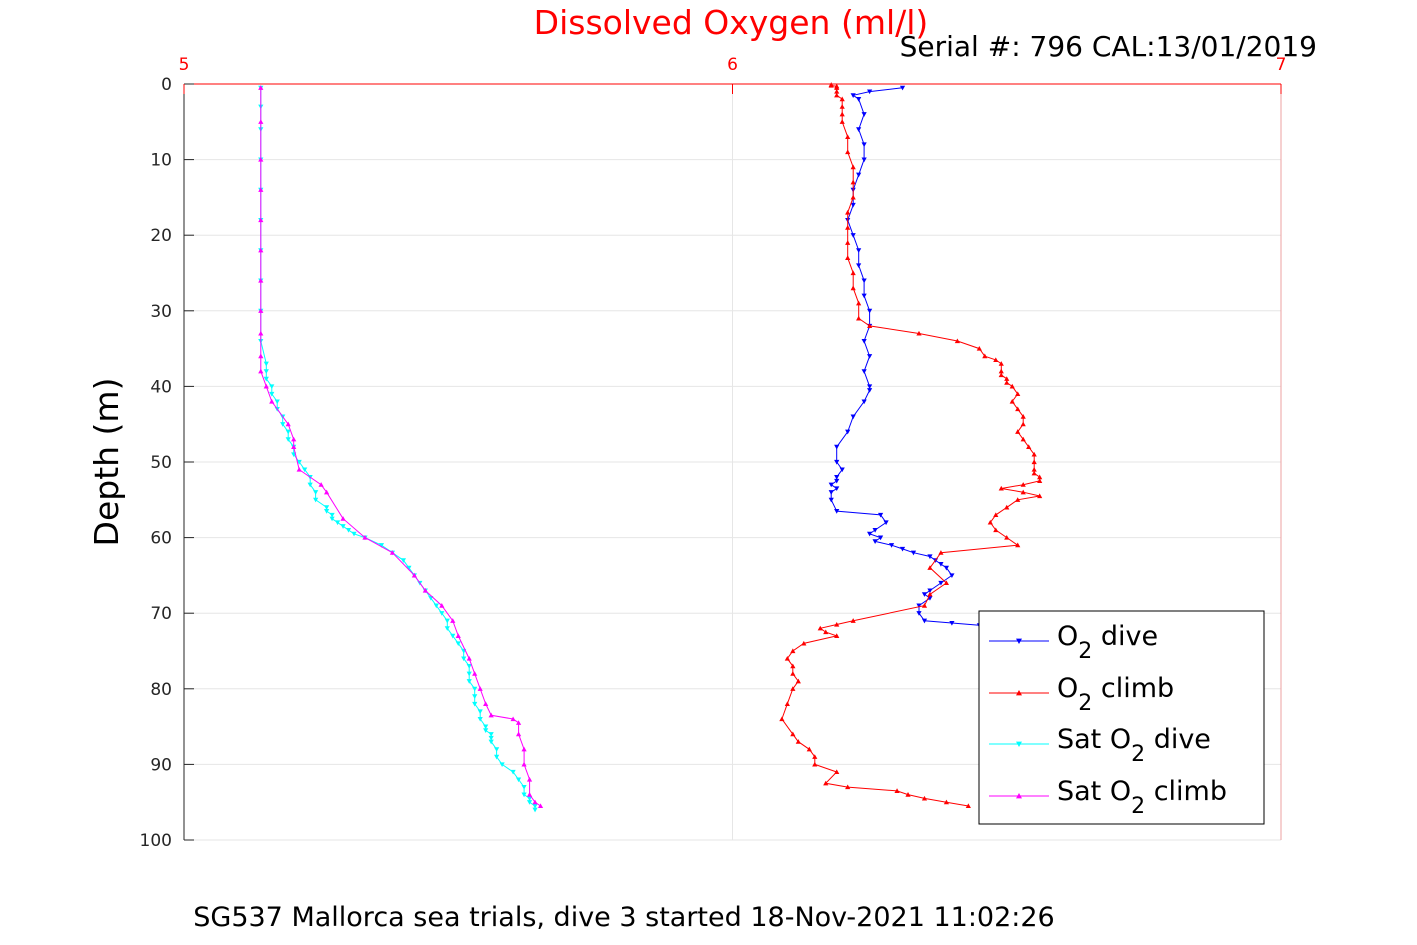  I want to click on y-tick-label: 10, so click(161, 161).